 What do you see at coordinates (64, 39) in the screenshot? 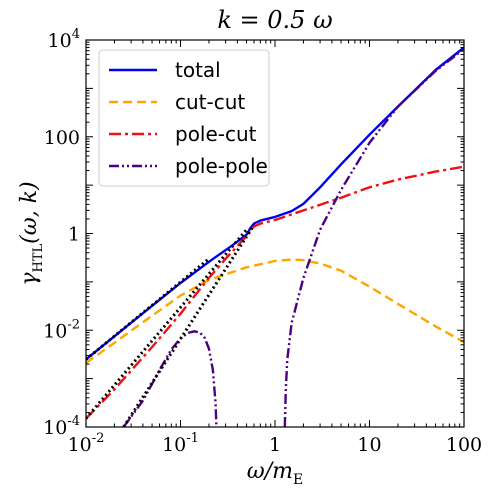
I see `y-tick-label: 10⁴` at bounding box center [64, 39].